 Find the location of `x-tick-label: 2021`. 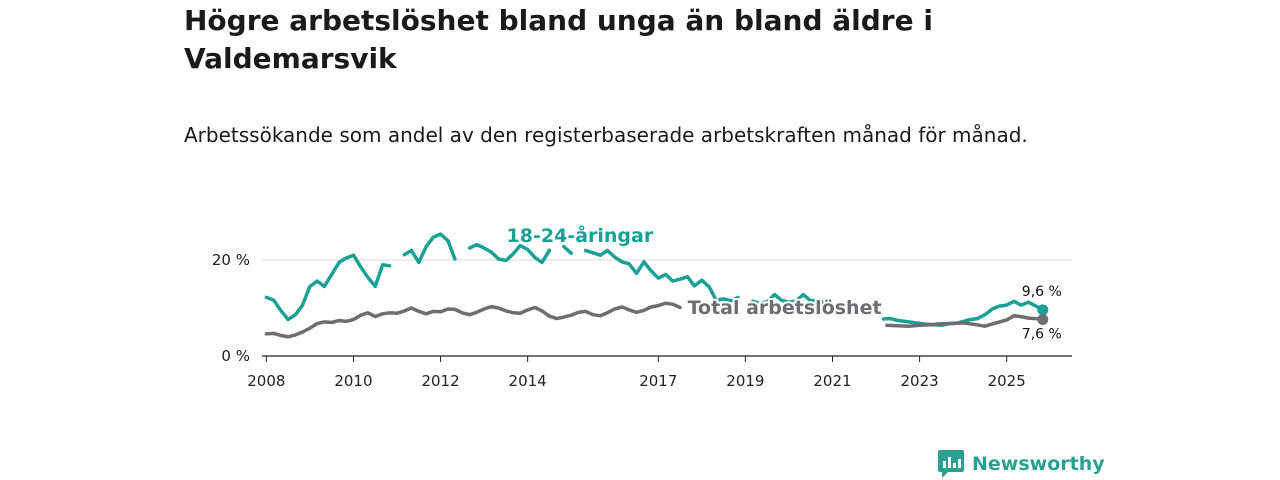

x-tick-label: 2021 is located at coordinates (832, 381).